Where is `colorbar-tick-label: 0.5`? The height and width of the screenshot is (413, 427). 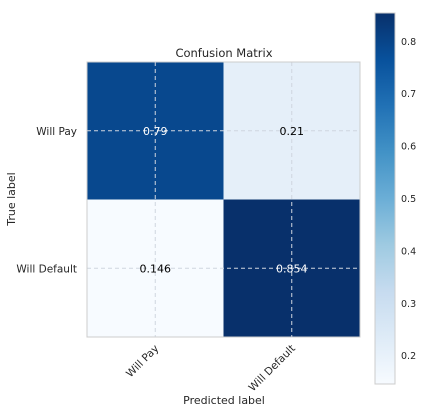 colorbar-tick-label: 0.5 is located at coordinates (408, 199).